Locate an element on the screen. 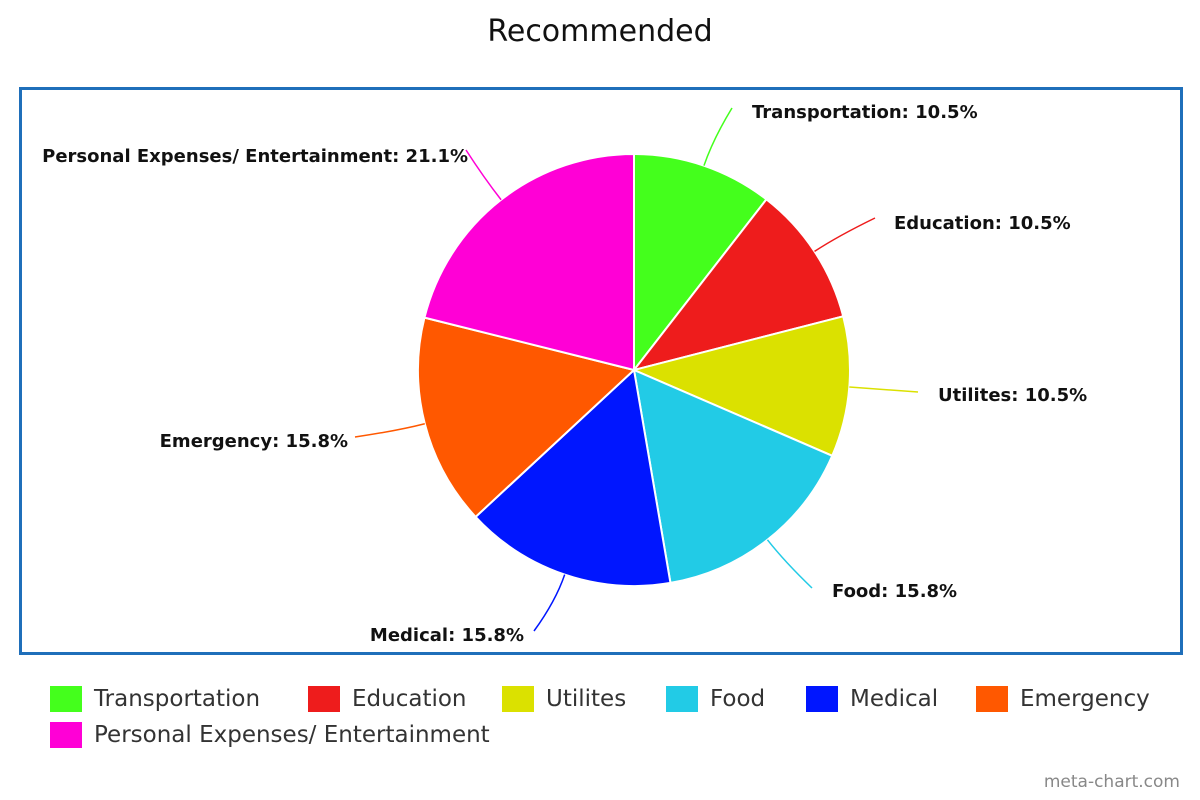 This screenshot has width=1200, height=800. pie-slice-personal-expenses-entertainment is located at coordinates (529, 262).